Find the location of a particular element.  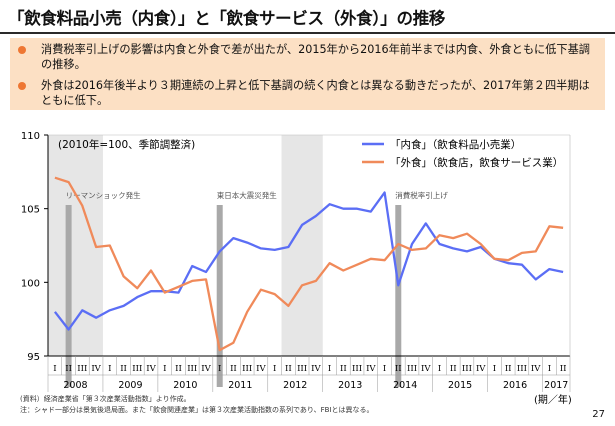

title-rule is located at coordinates (307, 33).